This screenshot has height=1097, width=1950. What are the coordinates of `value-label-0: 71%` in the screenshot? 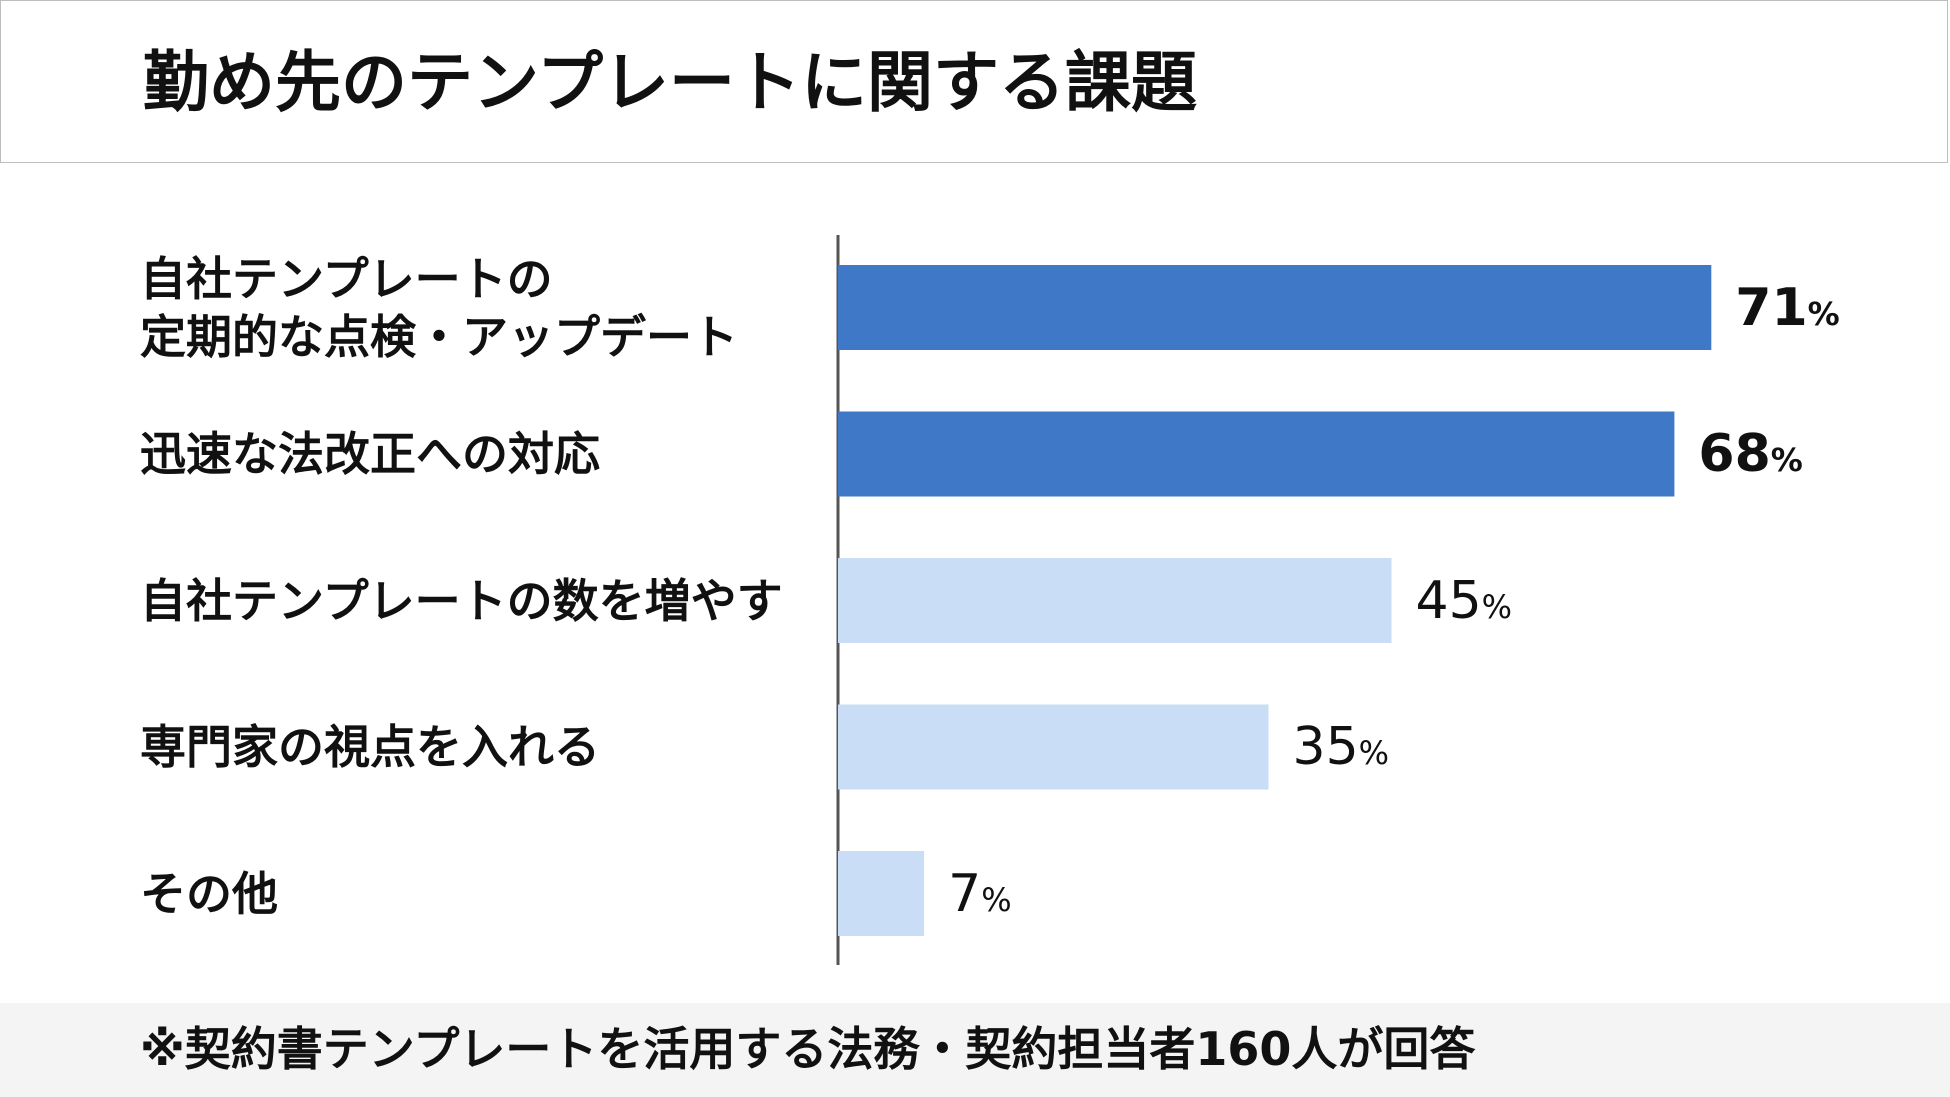 It's located at (1787, 314).